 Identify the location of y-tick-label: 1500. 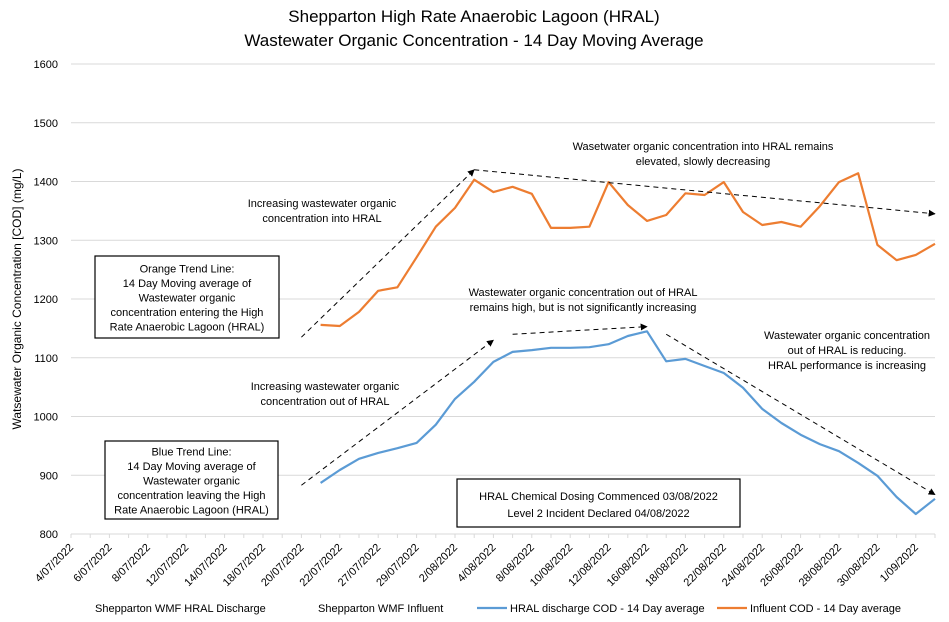
(46, 124).